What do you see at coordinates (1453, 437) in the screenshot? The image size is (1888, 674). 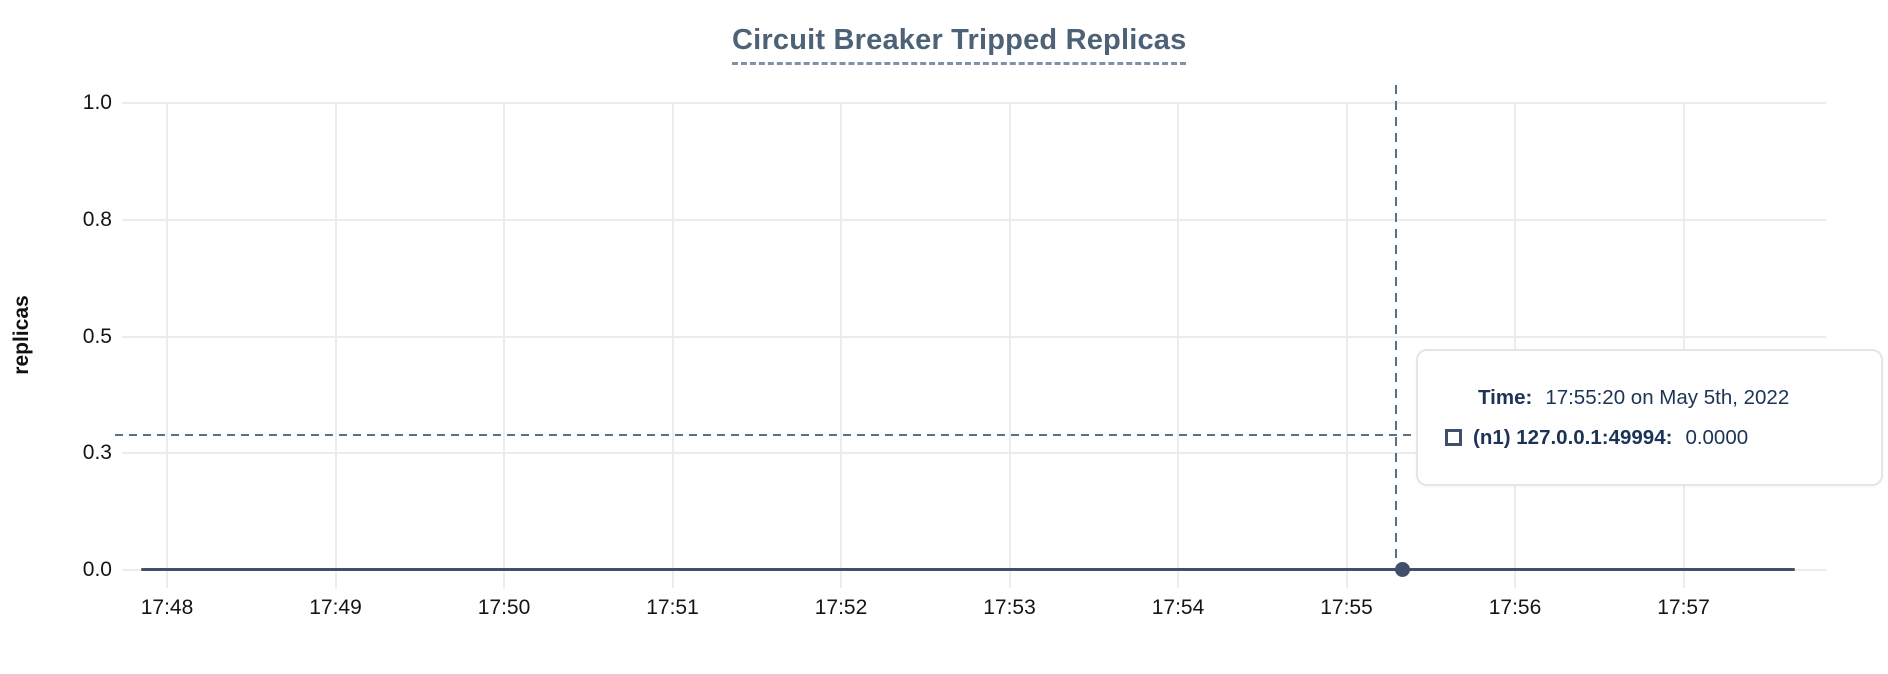 I see `series-square-marker-icon` at bounding box center [1453, 437].